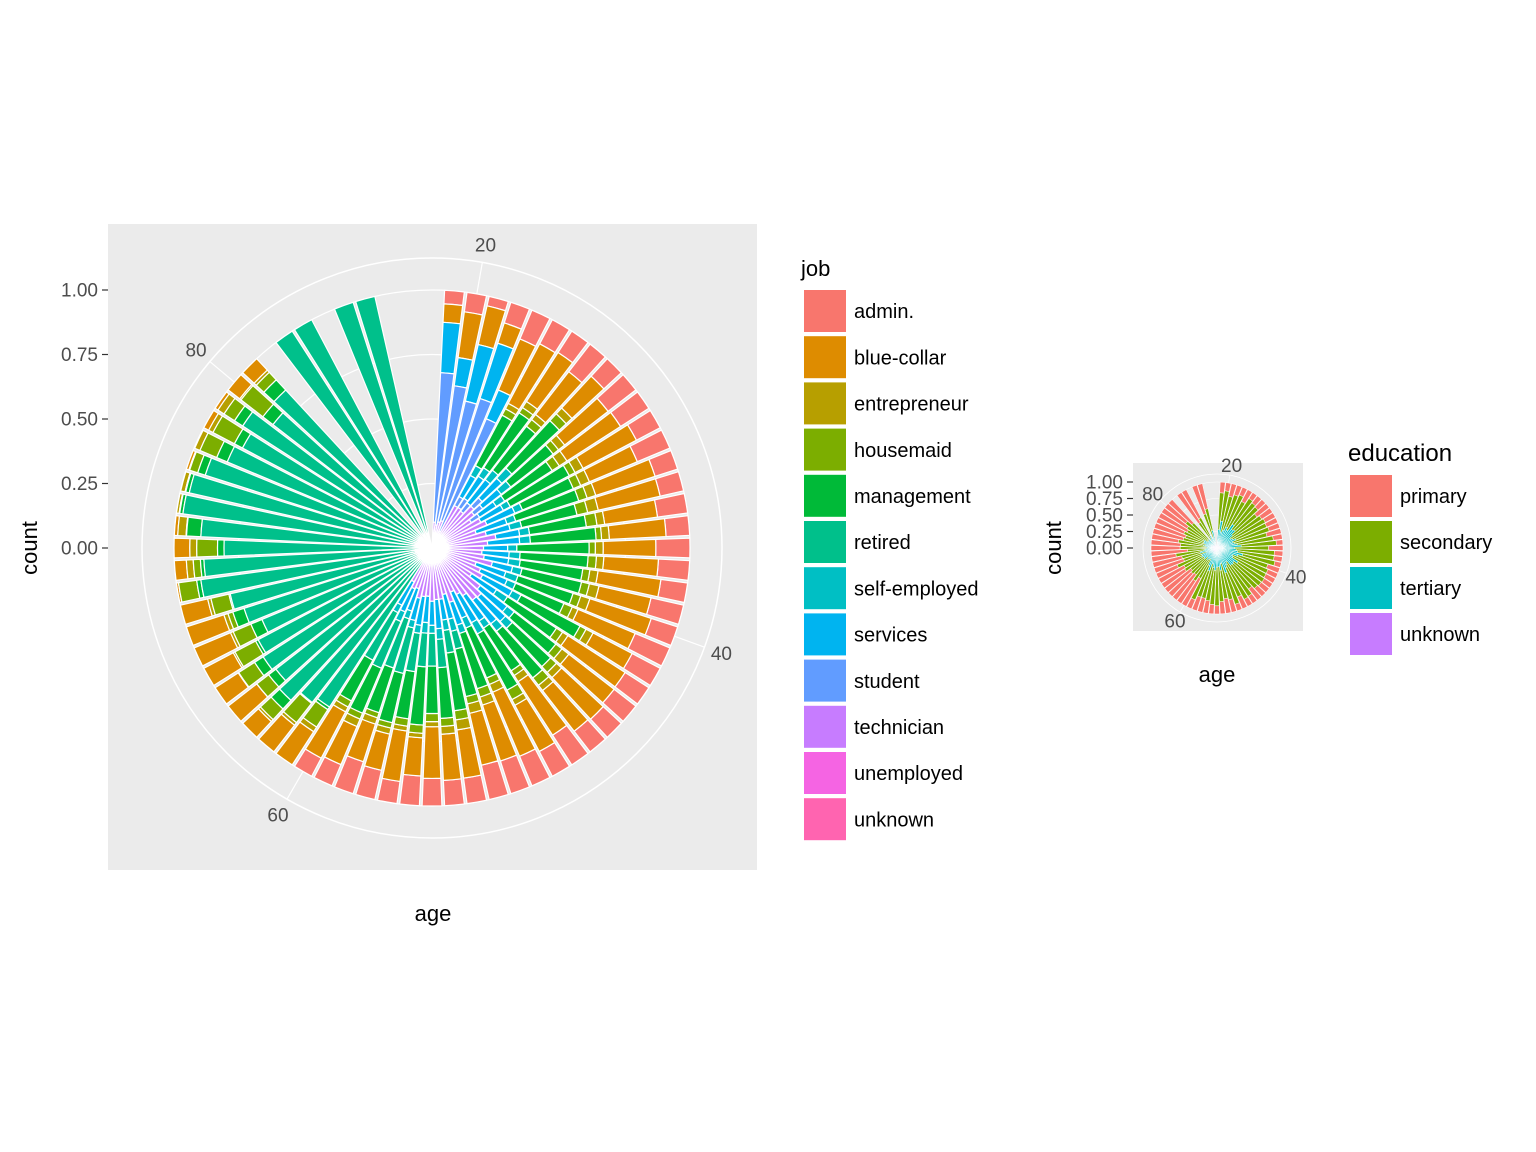 This screenshot has height=1152, width=1536. What do you see at coordinates (328, 548) in the screenshot?
I see `bar-segment-age-72-retired` at bounding box center [328, 548].